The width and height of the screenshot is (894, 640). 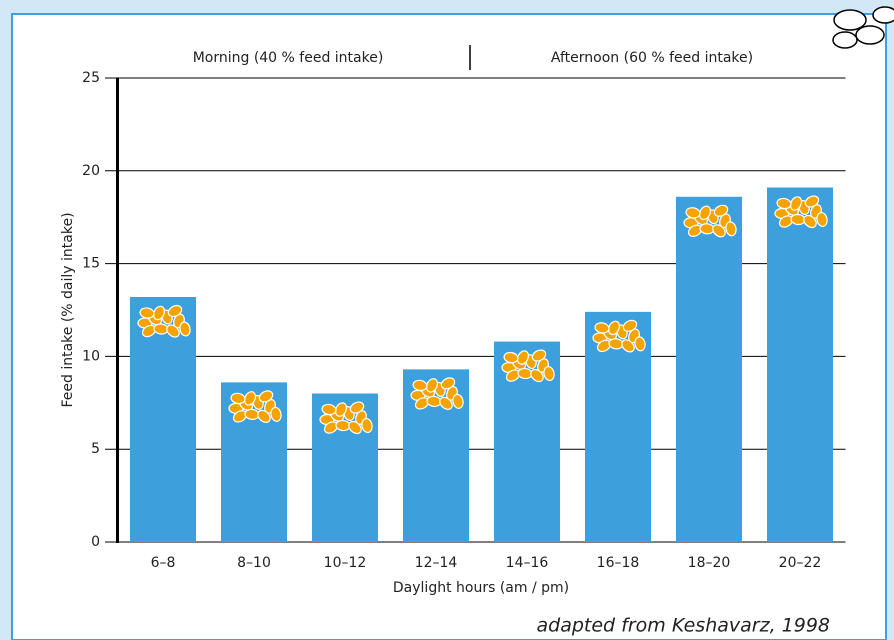 I want to click on x-tick-label: 6–8, so click(x=163, y=563).